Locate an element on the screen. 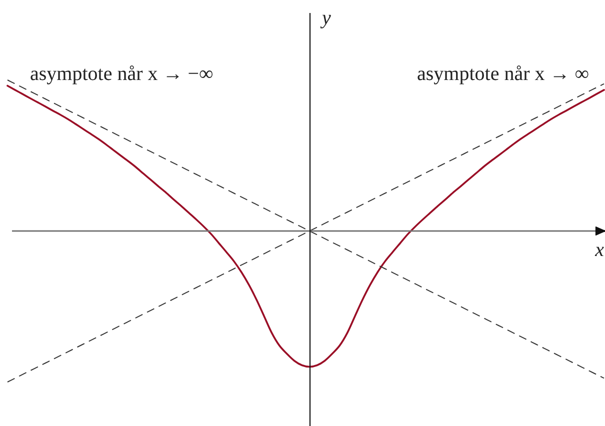  annotation: asymptote når x → ∞ is located at coordinates (502, 74).